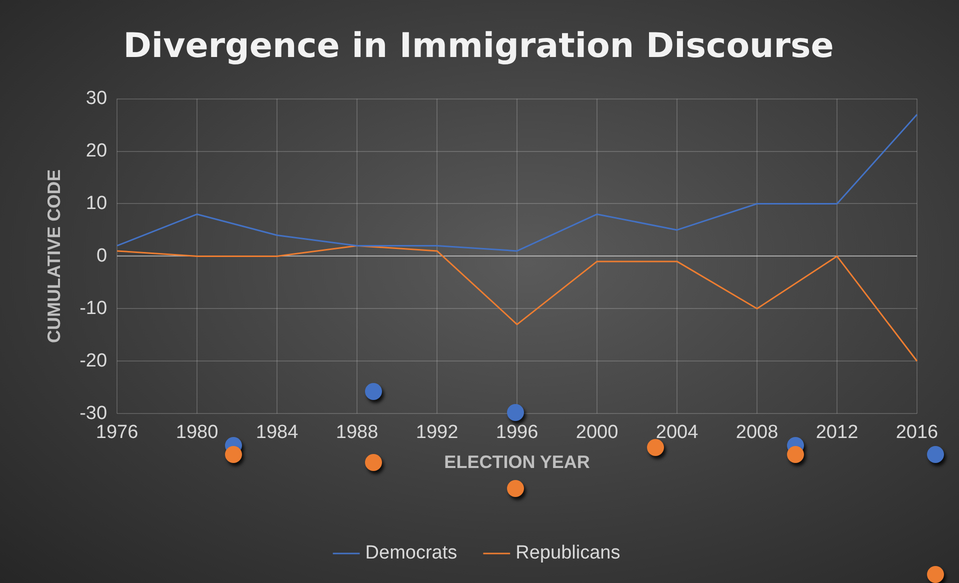 Image resolution: width=959 pixels, height=583 pixels. What do you see at coordinates (277, 433) in the screenshot?
I see `x-tick-label: 1984` at bounding box center [277, 433].